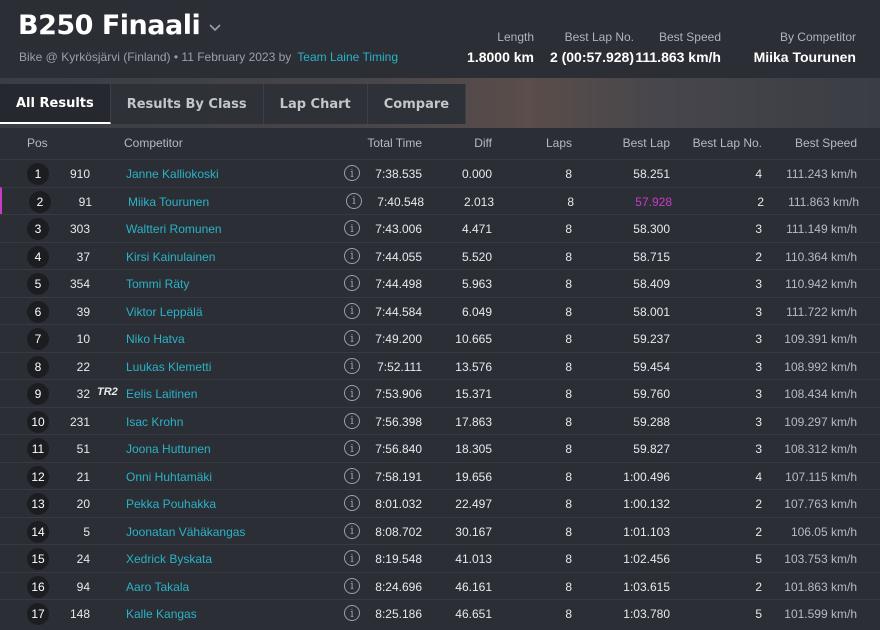 The image size is (880, 630). I want to click on tab-lap-chart: Lap Chart, so click(315, 104).